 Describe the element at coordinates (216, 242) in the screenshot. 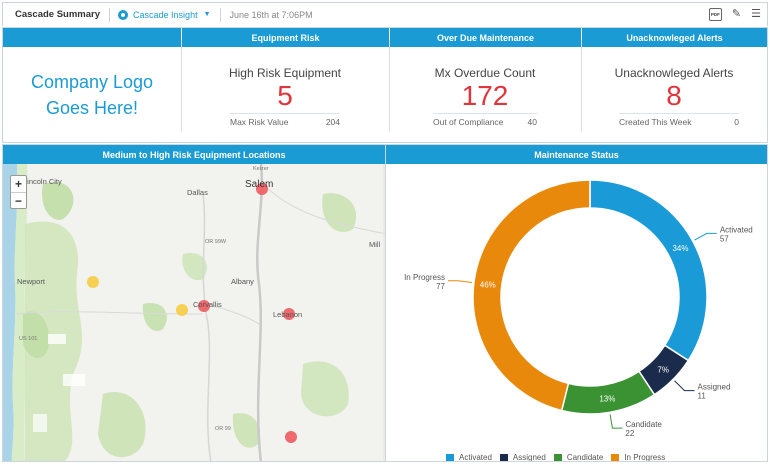

I see `map-label-or-99w: OR 99W` at that location.